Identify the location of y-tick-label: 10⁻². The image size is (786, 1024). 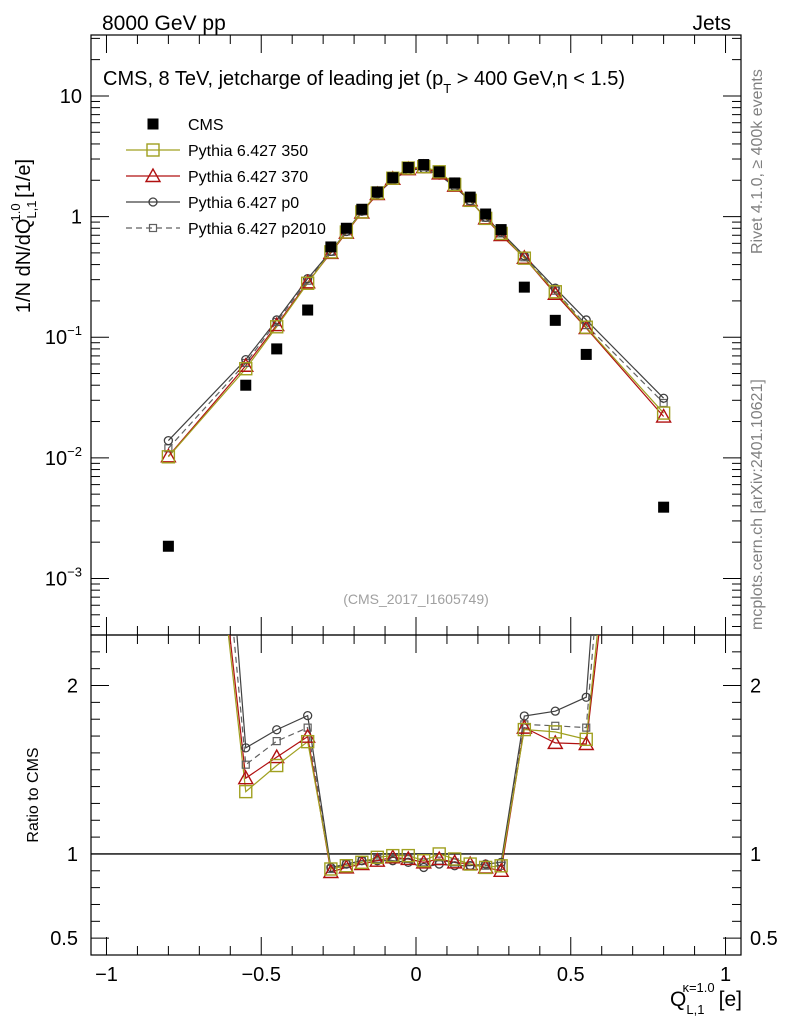
(63, 457).